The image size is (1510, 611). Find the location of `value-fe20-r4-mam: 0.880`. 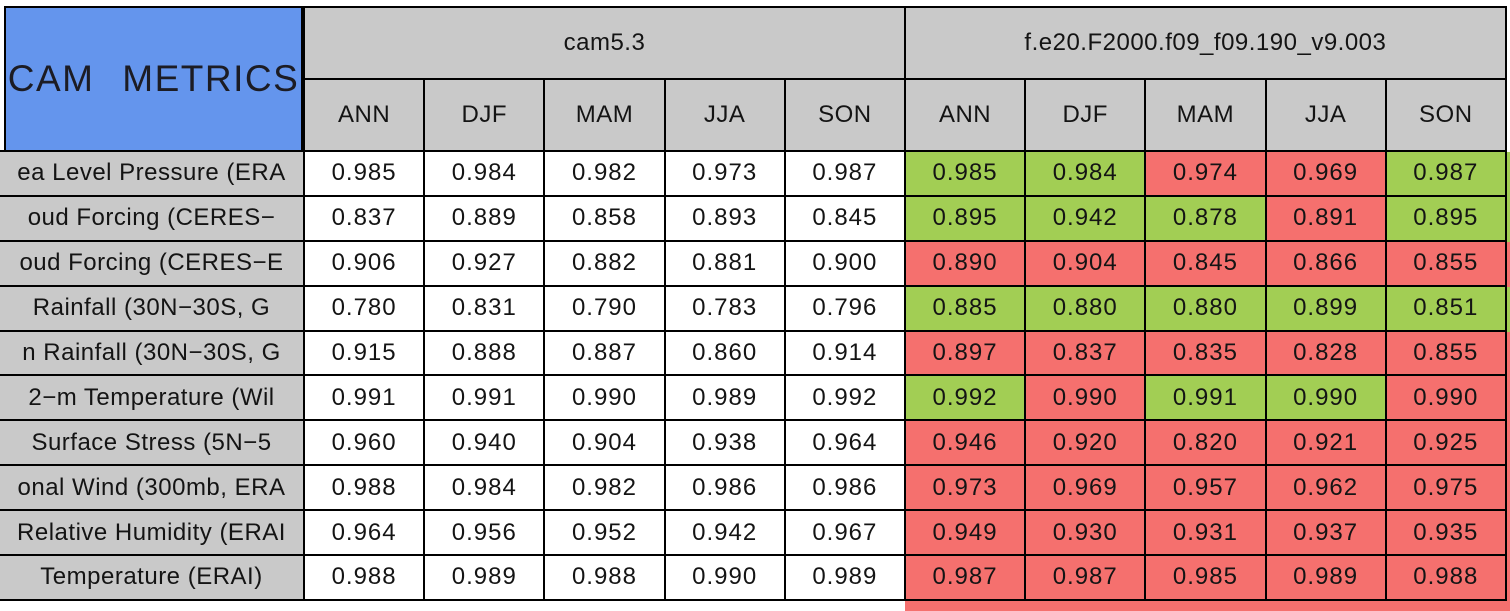

value-fe20-r4-mam: 0.880 is located at coordinates (1205, 308).